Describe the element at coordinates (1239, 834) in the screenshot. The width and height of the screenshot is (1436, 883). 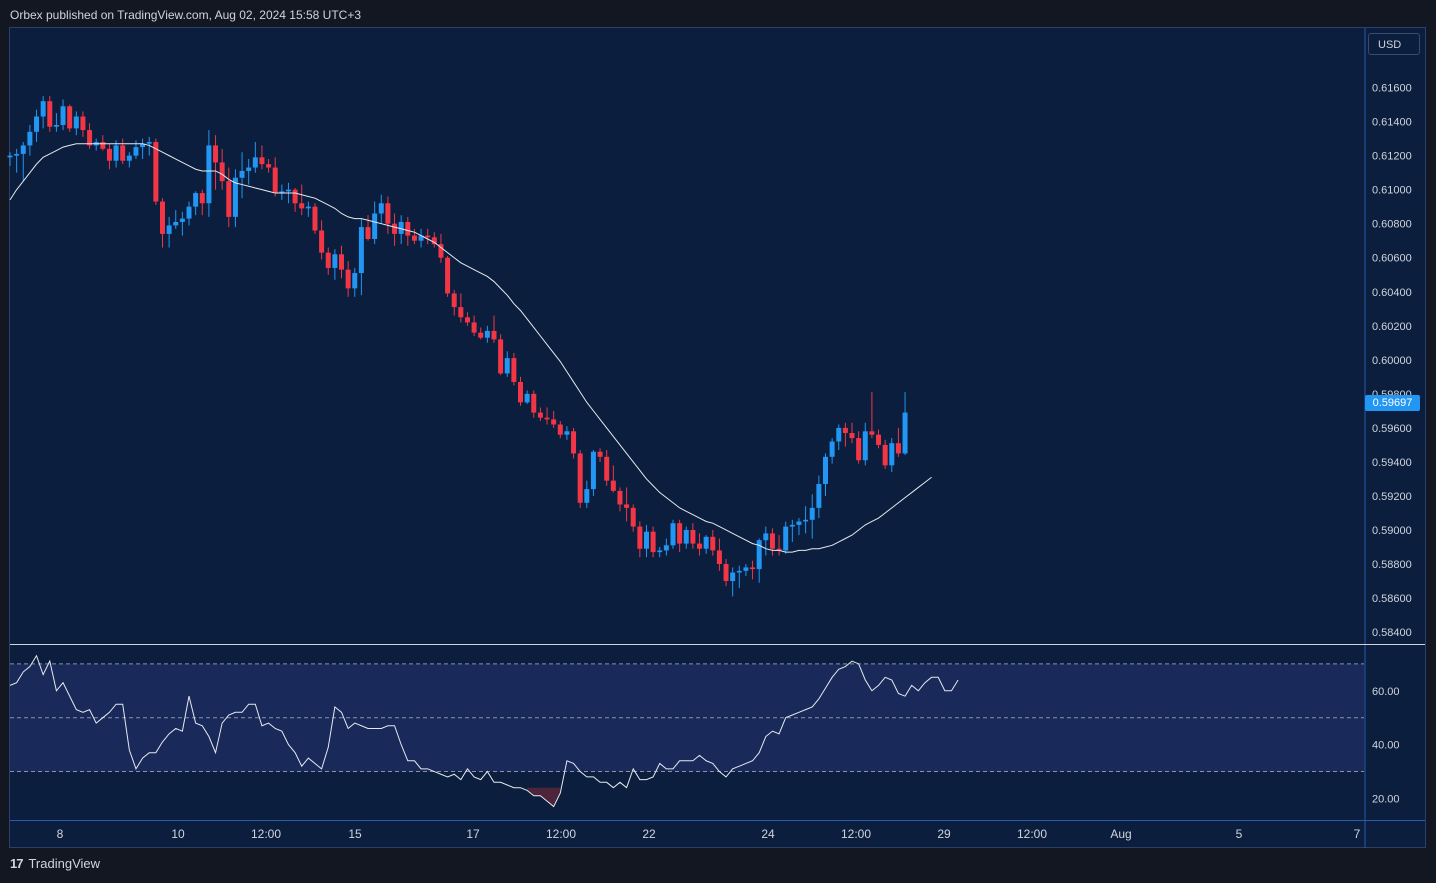
I see `time-tick-label: 5` at that location.